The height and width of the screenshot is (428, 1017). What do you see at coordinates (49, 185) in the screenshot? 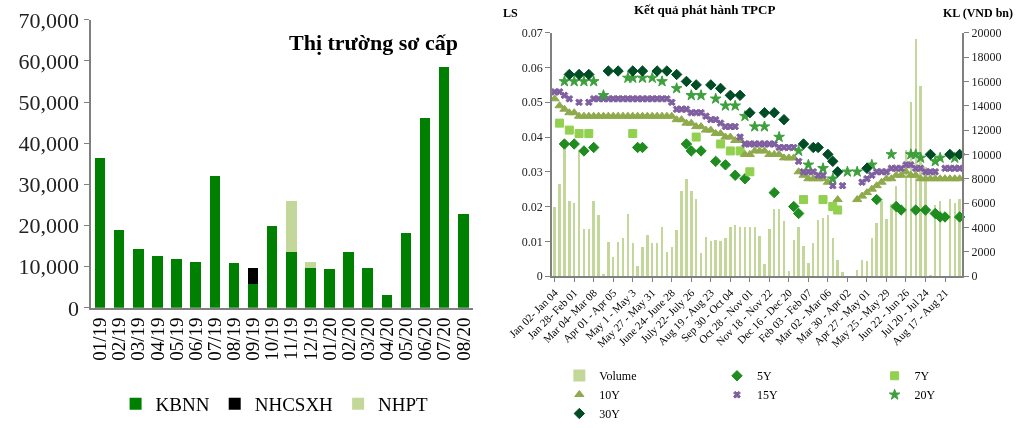
I see `y-tick-label: 30,000` at bounding box center [49, 185].